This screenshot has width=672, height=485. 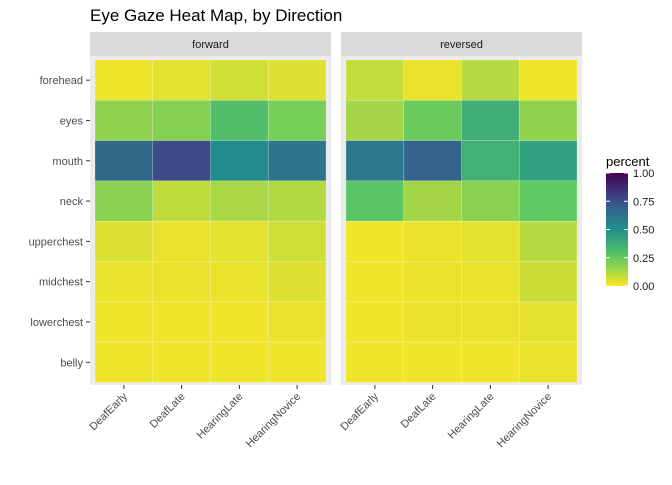 What do you see at coordinates (72, 121) in the screenshot?
I see `y-tick-label: eyes` at bounding box center [72, 121].